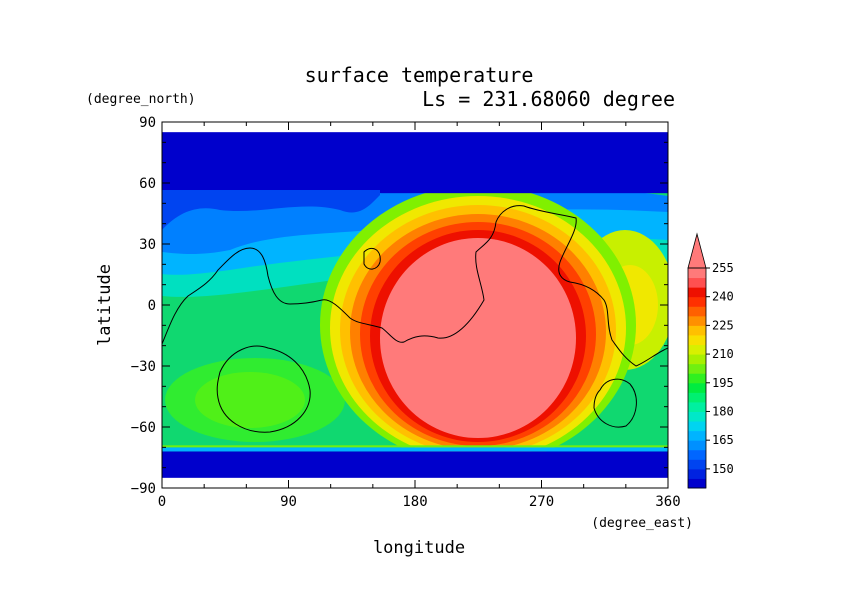 This screenshot has height=599, width=842. I want to click on x-tick-label: 90, so click(288, 502).